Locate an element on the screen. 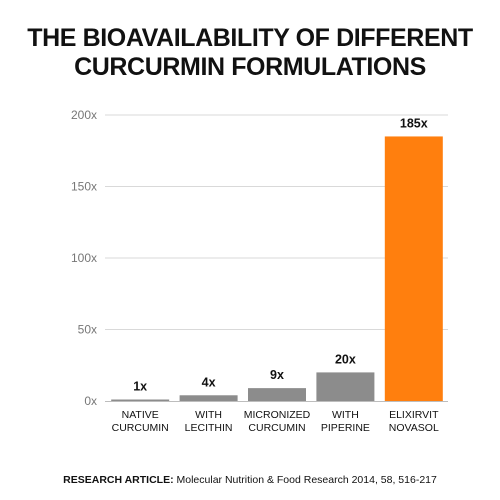  y-tick-label: 50x is located at coordinates (87, 330).